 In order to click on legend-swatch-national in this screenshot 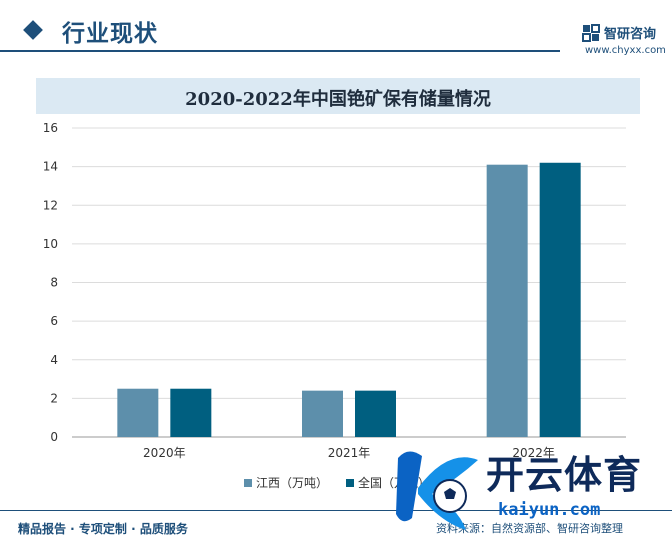, I will do `click(350, 482)`.